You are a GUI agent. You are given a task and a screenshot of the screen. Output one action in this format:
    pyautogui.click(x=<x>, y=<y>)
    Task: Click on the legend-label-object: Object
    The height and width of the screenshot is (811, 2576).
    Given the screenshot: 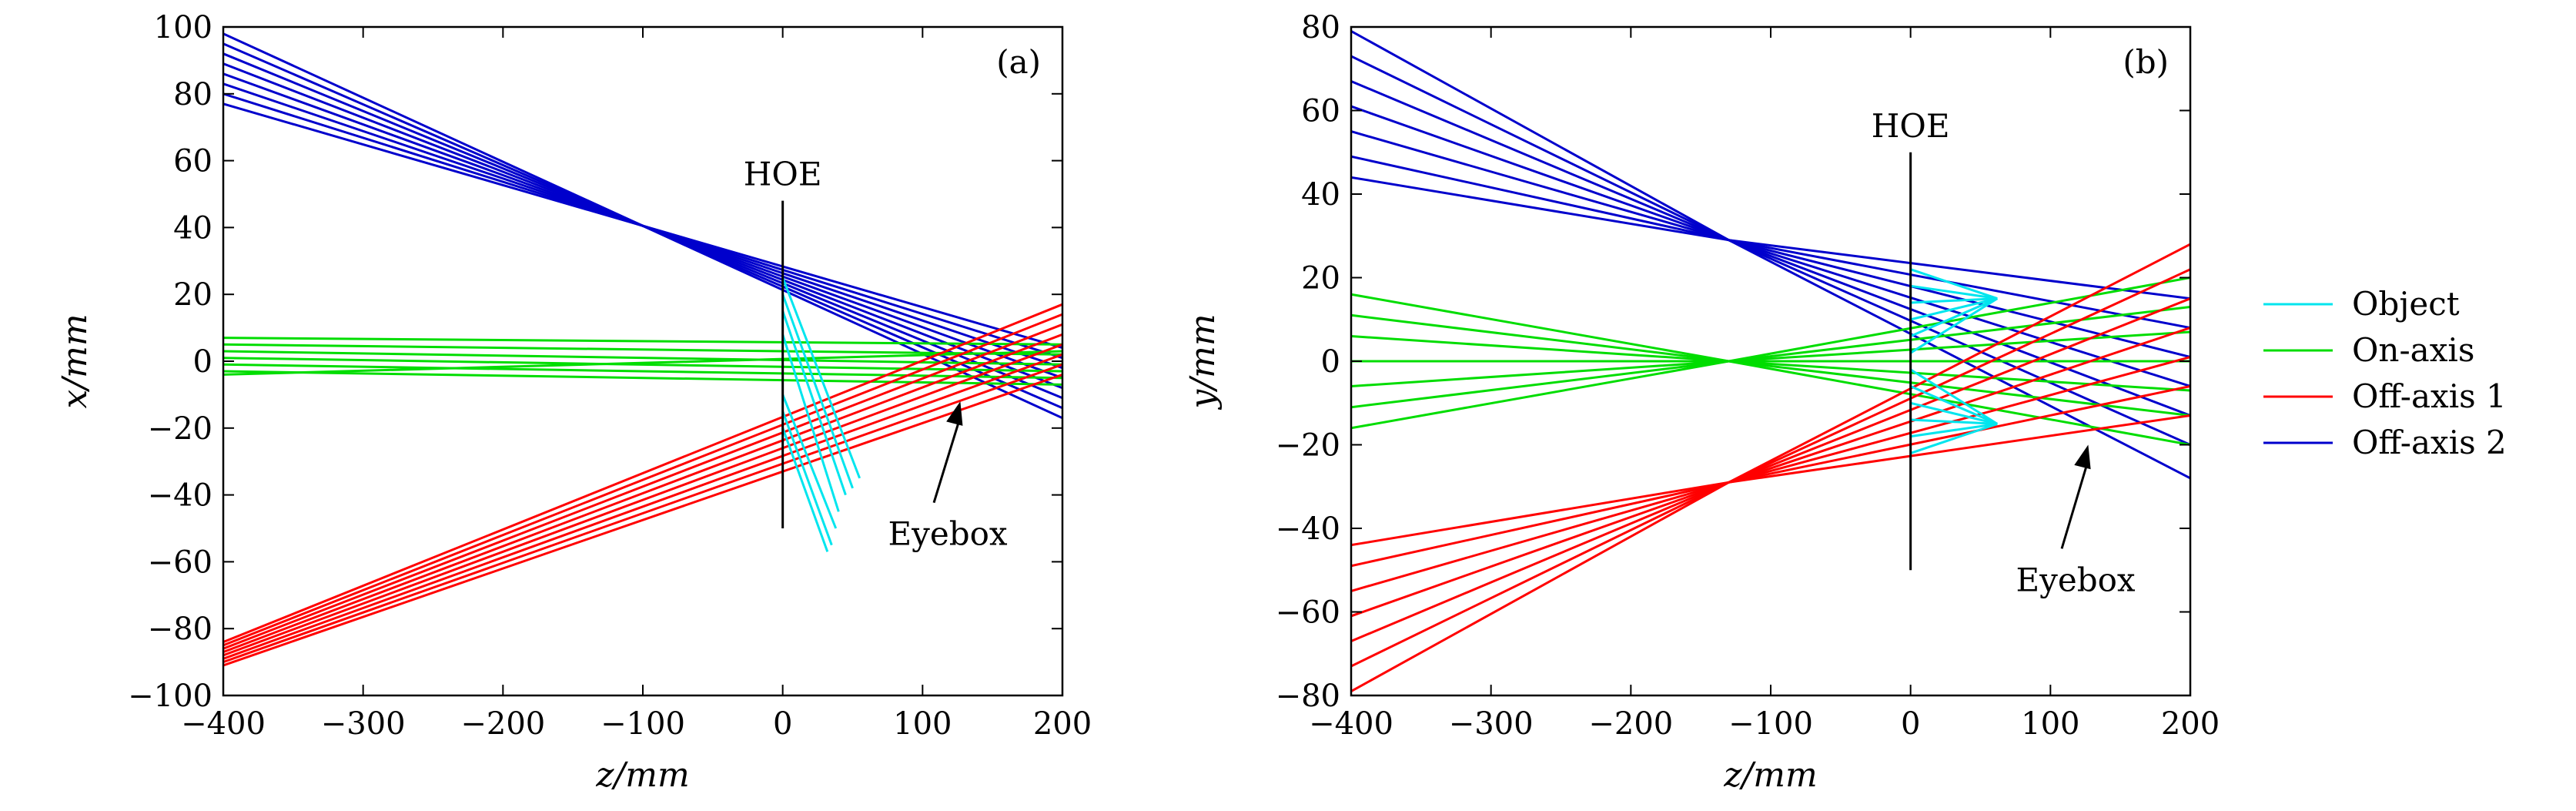 What is the action you would take?
    pyautogui.click(x=2406, y=304)
    